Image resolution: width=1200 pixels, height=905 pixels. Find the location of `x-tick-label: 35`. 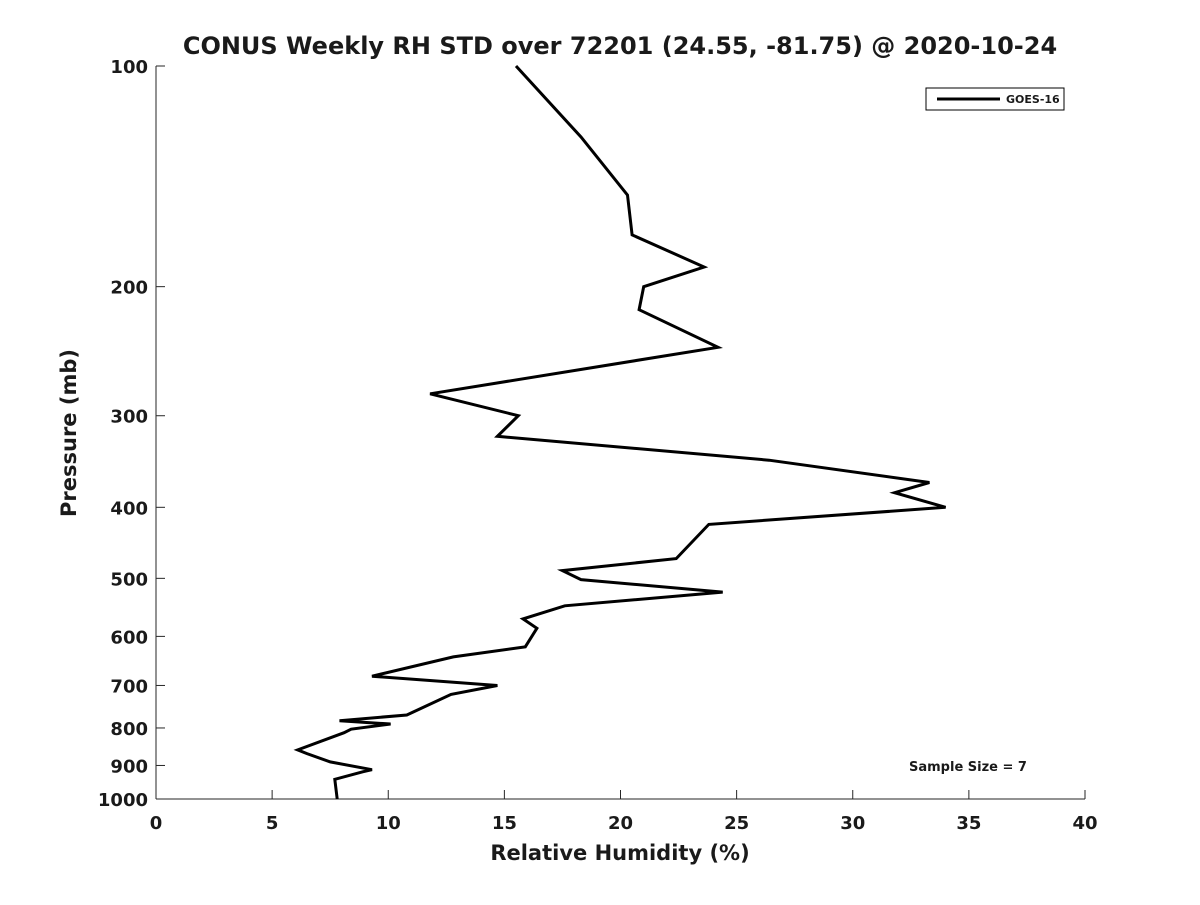

x-tick-label: 35 is located at coordinates (968, 823).